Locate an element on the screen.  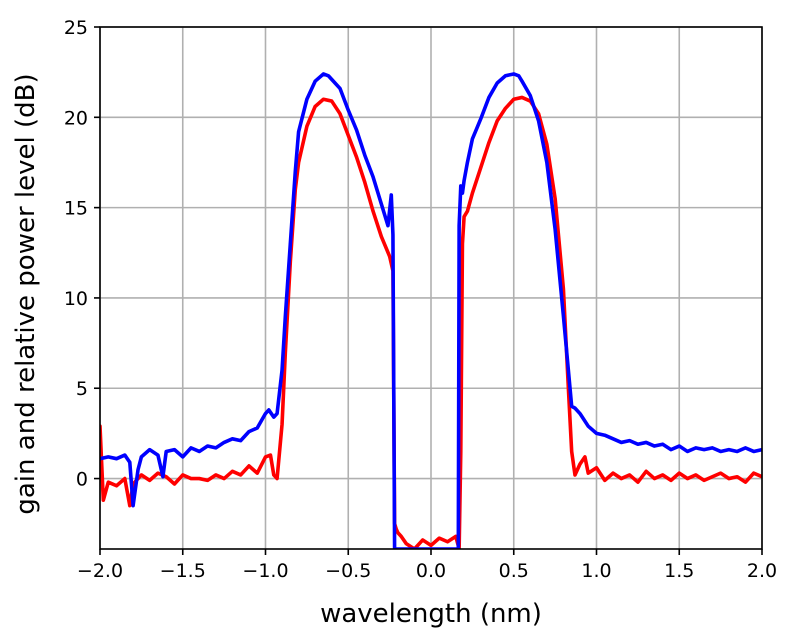
y-axis-label: gain and relative power level (dB) is located at coordinates (26, 293).